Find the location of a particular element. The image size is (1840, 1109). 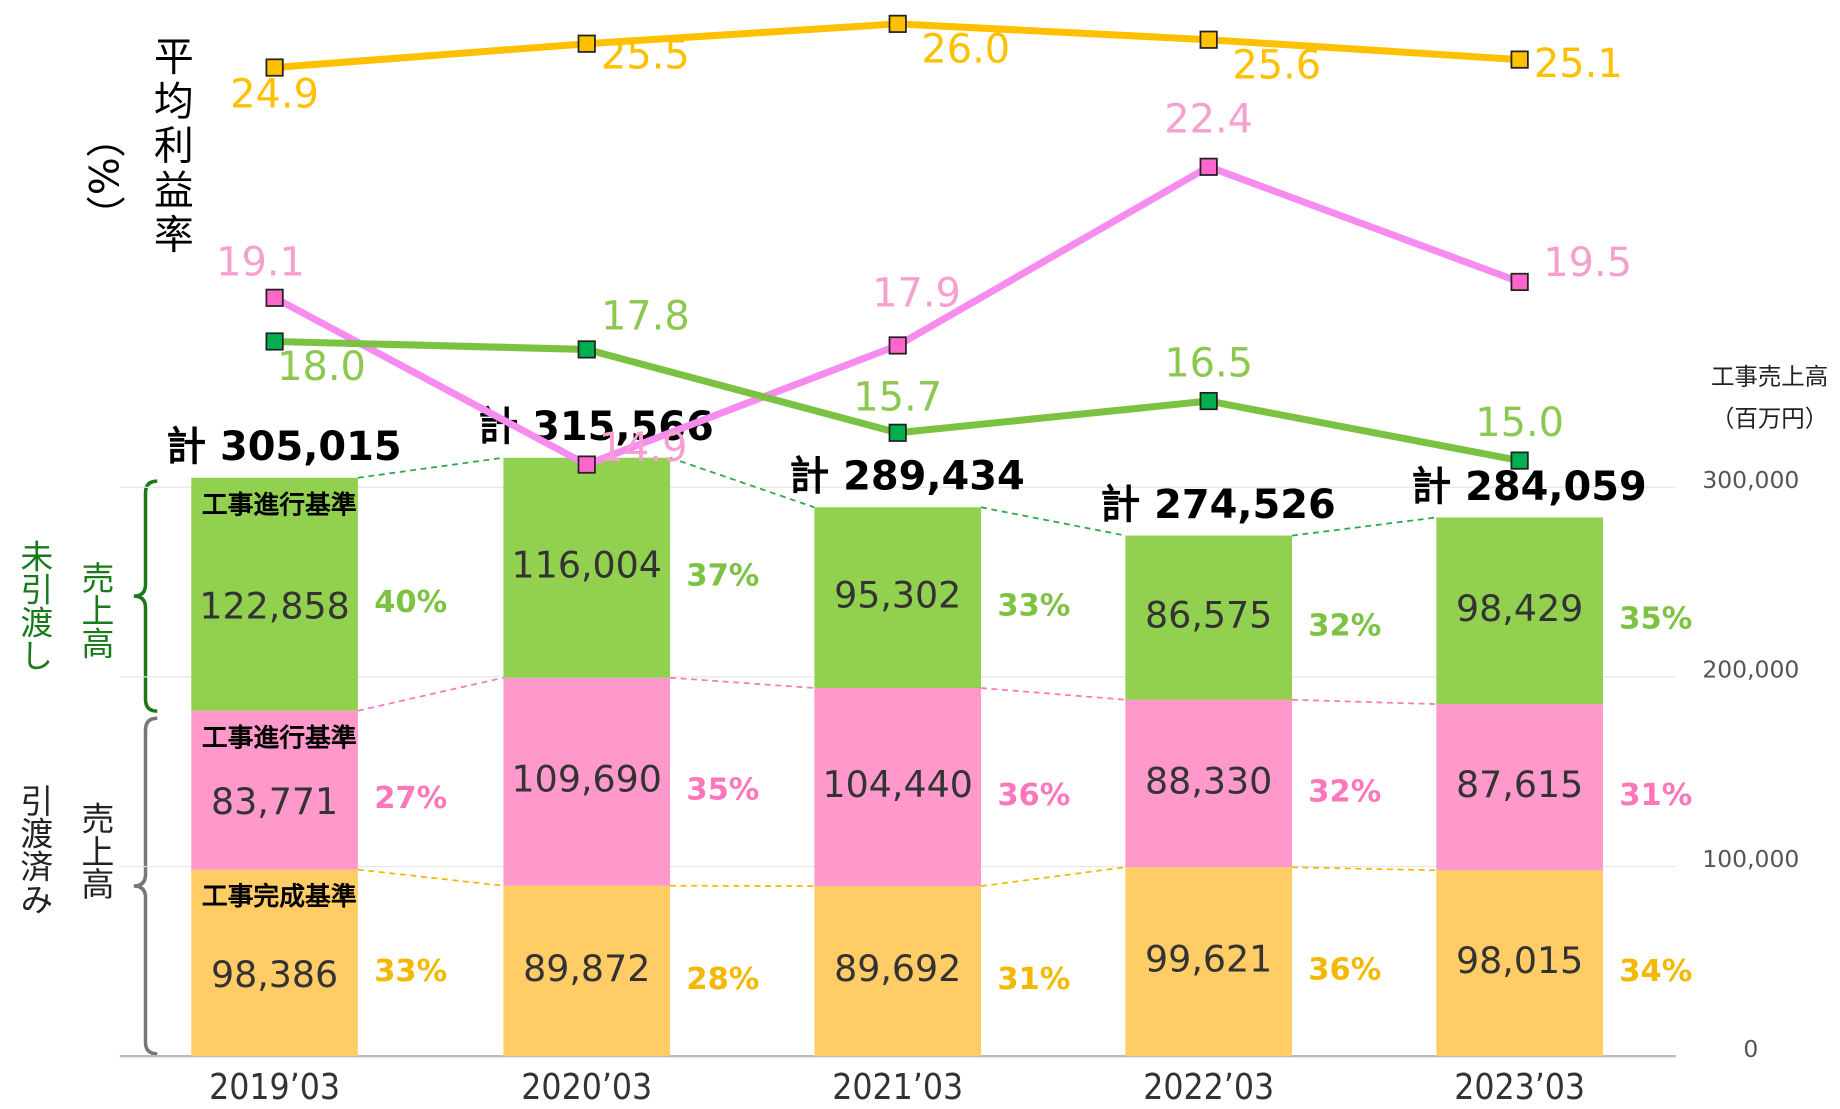

y-tick-label: 0 is located at coordinates (1750, 1049).